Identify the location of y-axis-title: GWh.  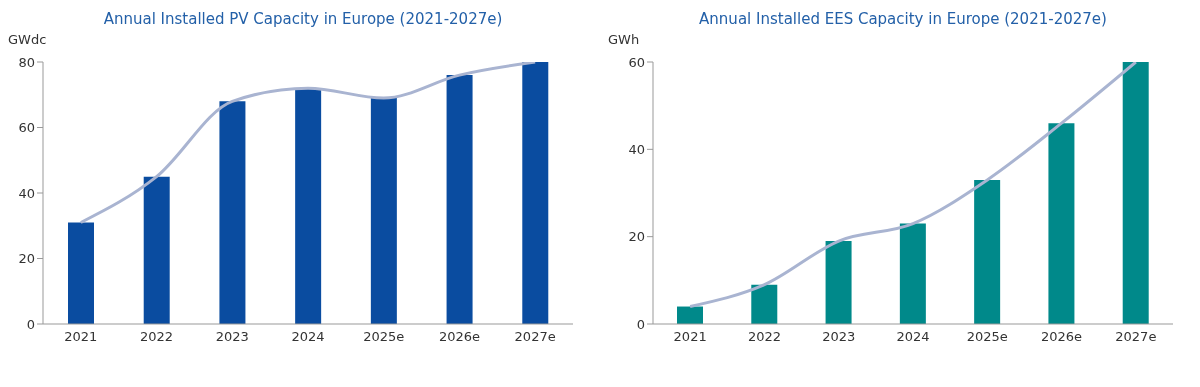
(624, 39).